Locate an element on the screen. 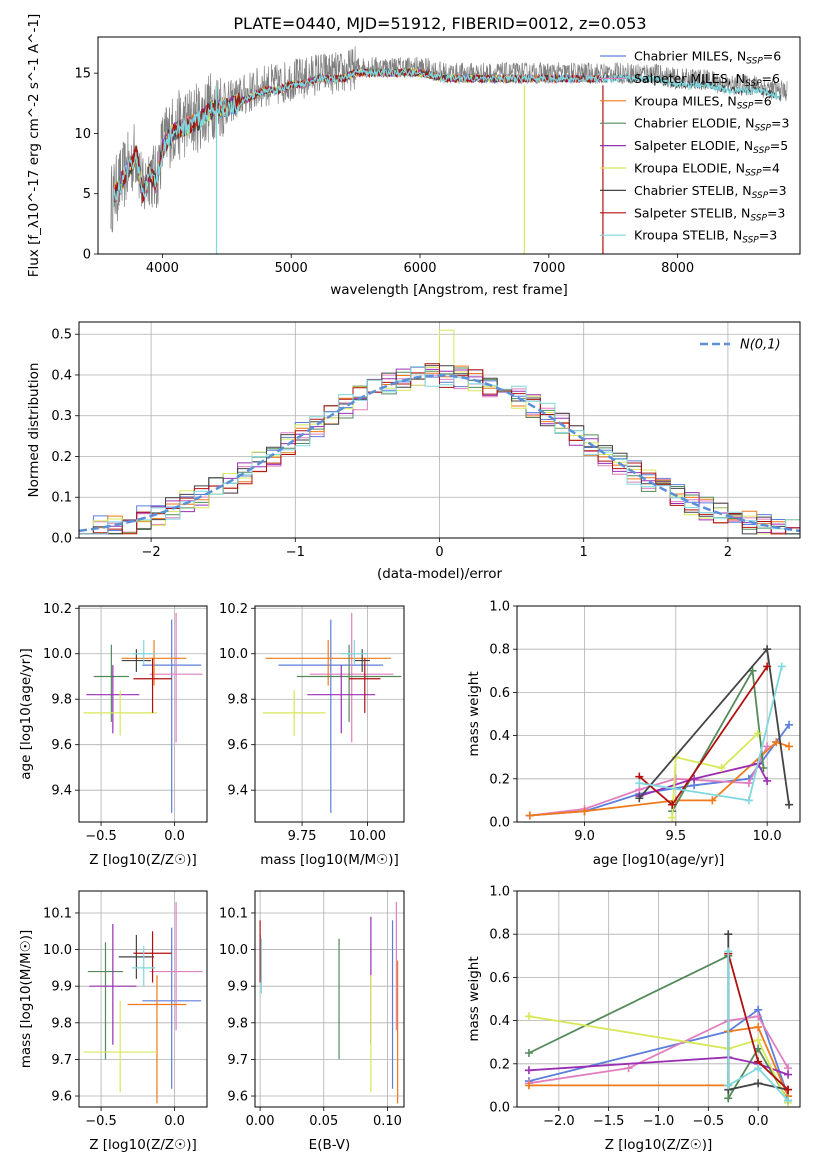  x-axis-label: (data-model)/error is located at coordinates (440, 574).